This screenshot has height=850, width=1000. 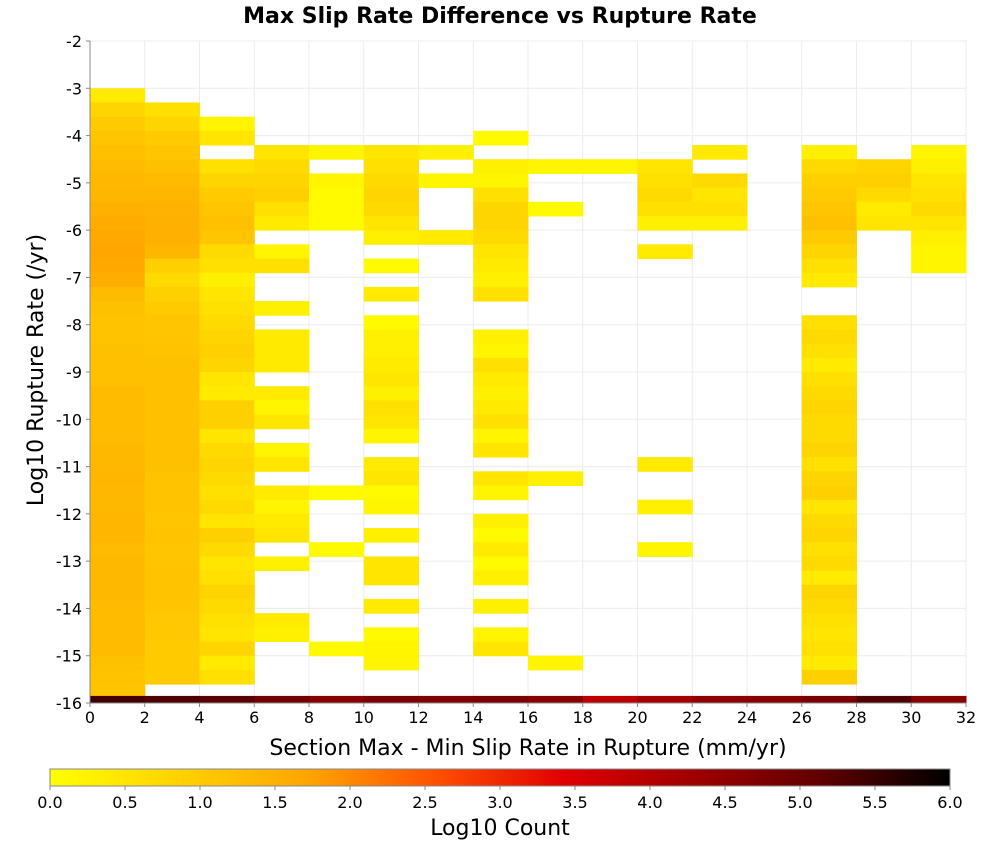 What do you see at coordinates (309, 717) in the screenshot?
I see `x-tick-label: 8` at bounding box center [309, 717].